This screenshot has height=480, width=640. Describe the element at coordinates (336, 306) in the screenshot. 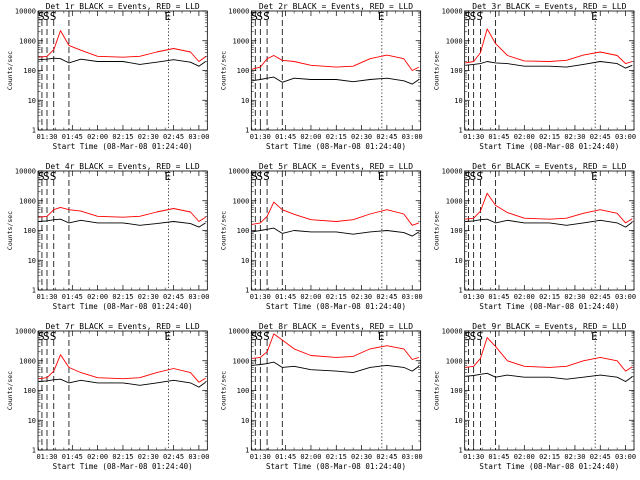

I see `x-axis-label: Start Time (08-Mar-08 01:24:40)` at that location.